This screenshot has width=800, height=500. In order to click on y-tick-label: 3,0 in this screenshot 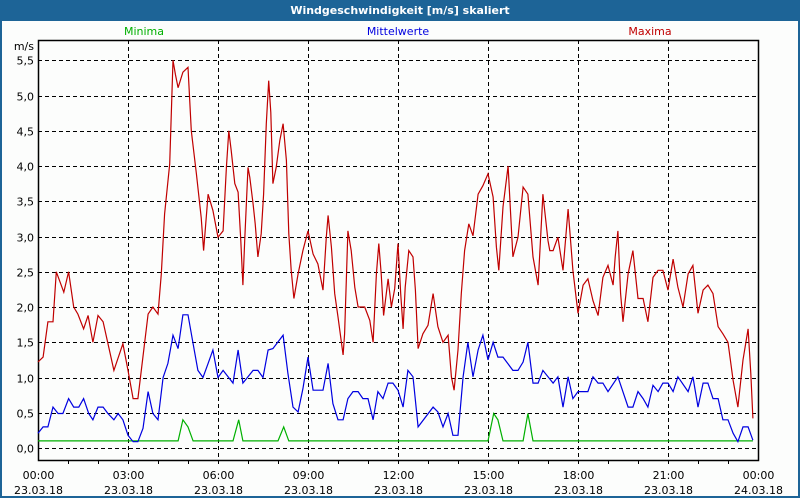, I will do `click(26, 238)`.